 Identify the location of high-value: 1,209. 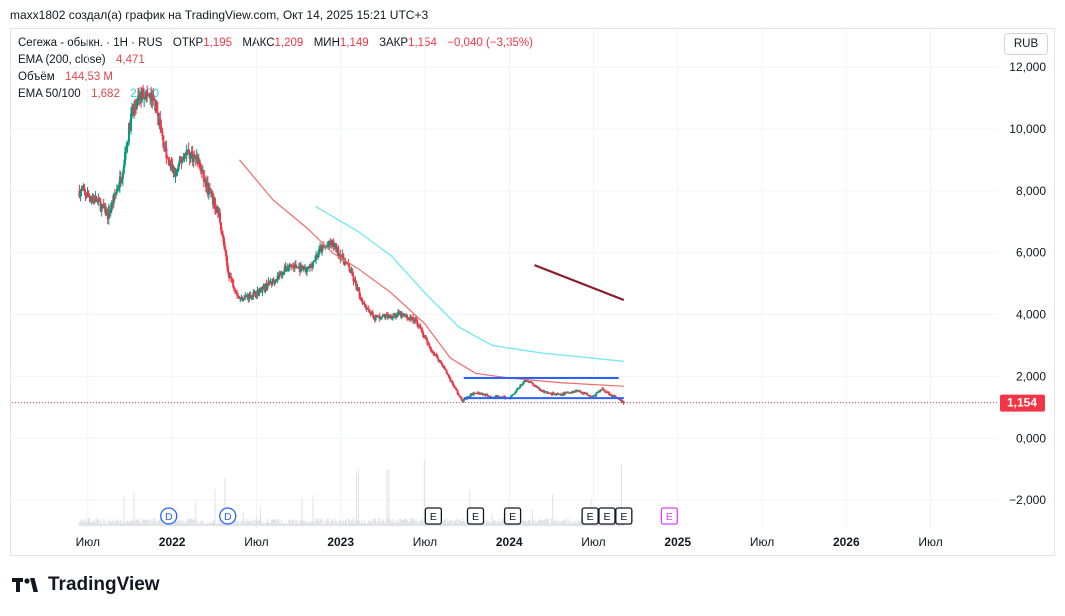
(289, 43).